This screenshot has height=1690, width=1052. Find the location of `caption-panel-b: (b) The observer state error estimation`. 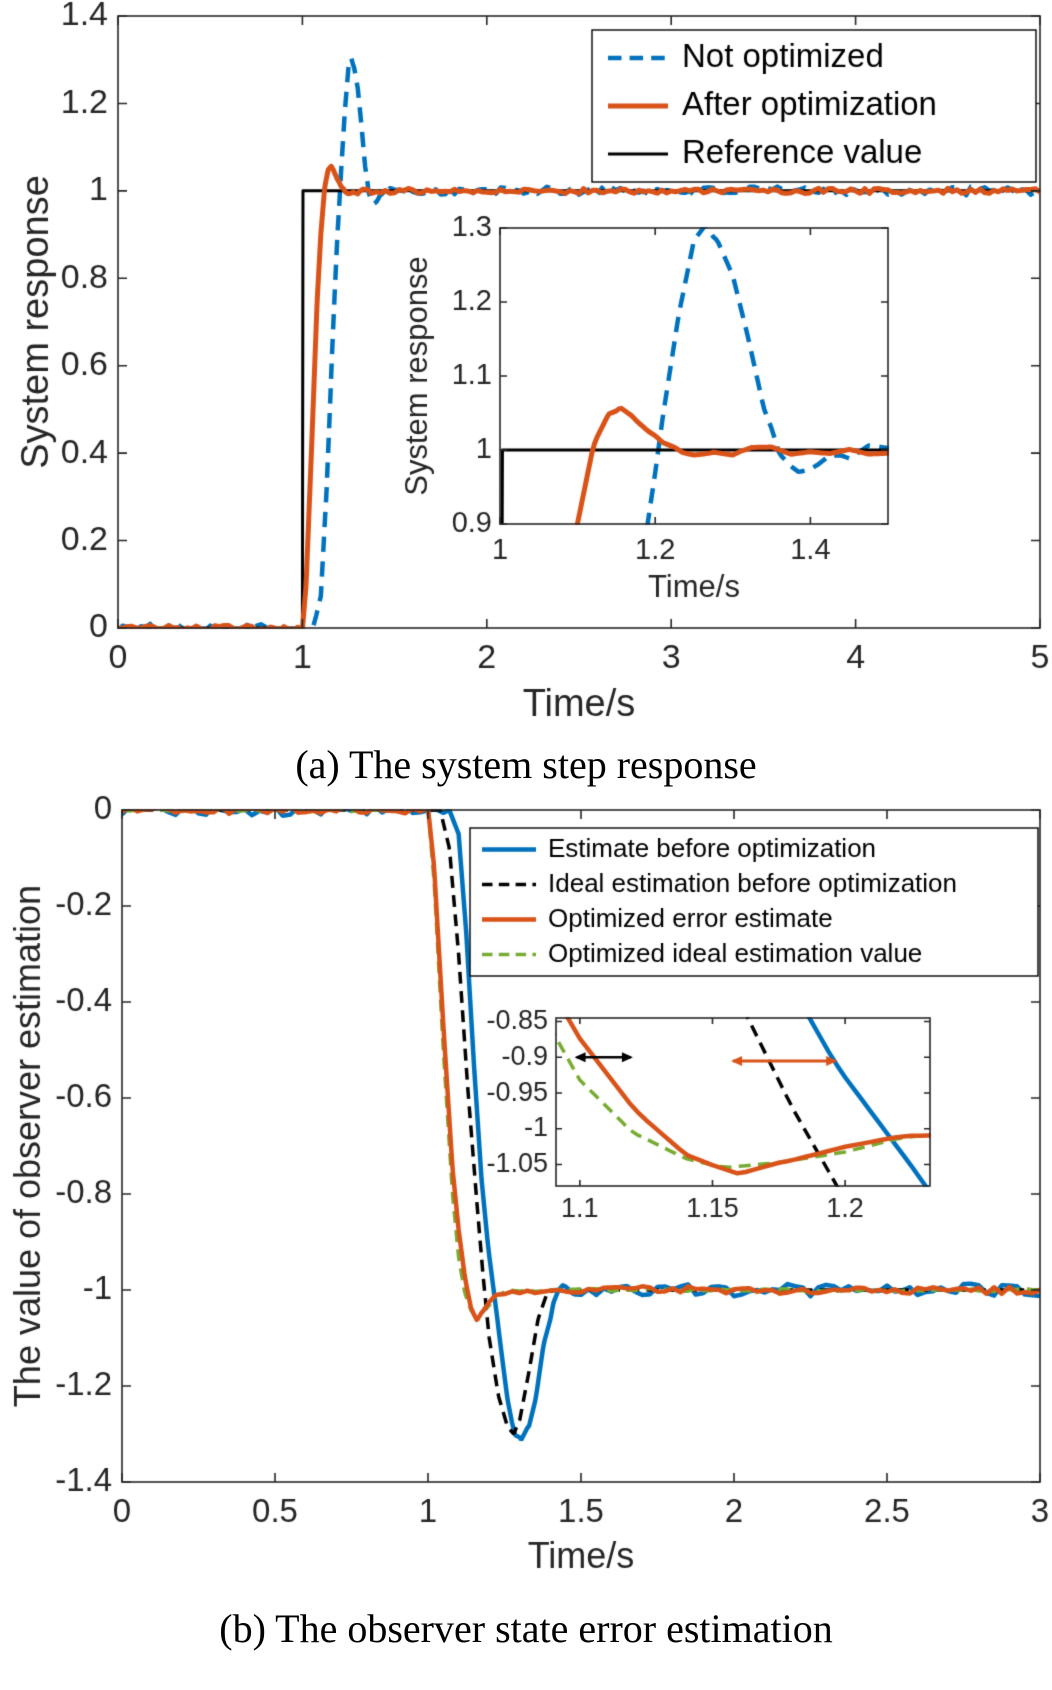

caption-panel-b: (b) The observer state error estimation is located at coordinates (526, 1628).